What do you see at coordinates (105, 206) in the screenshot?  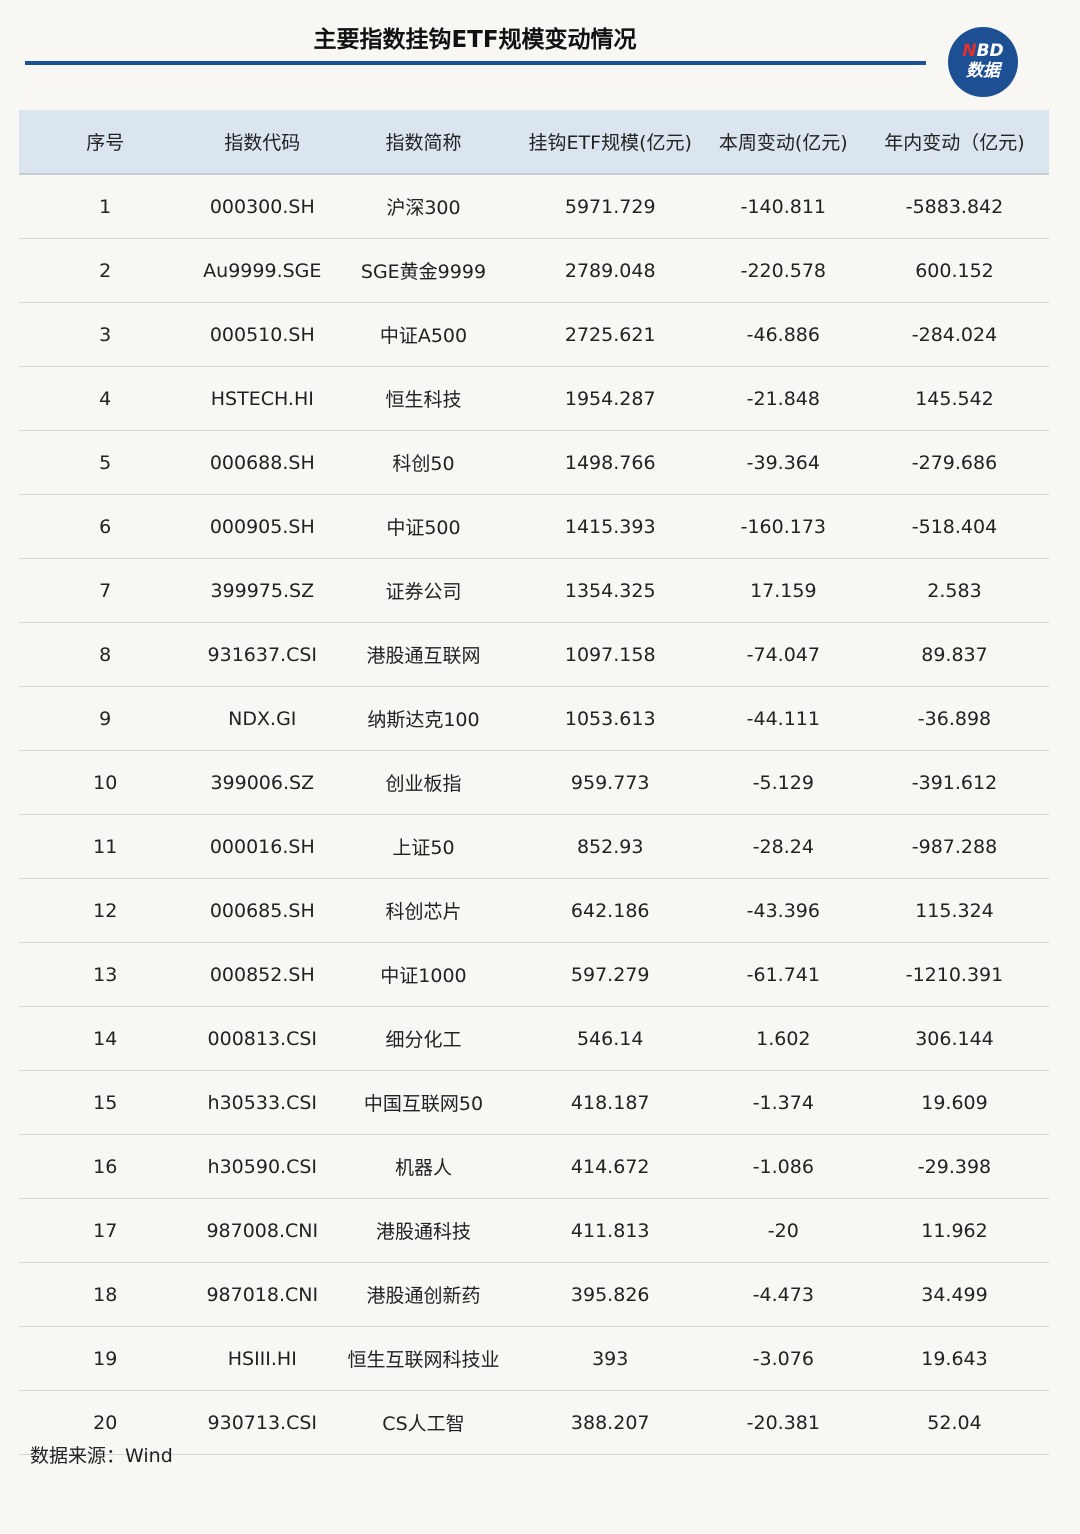 I see `table-cell: 1` at bounding box center [105, 206].